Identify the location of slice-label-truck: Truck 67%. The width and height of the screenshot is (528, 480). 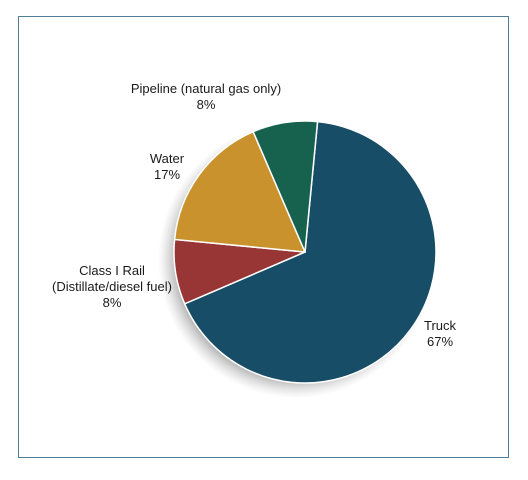
(440, 334).